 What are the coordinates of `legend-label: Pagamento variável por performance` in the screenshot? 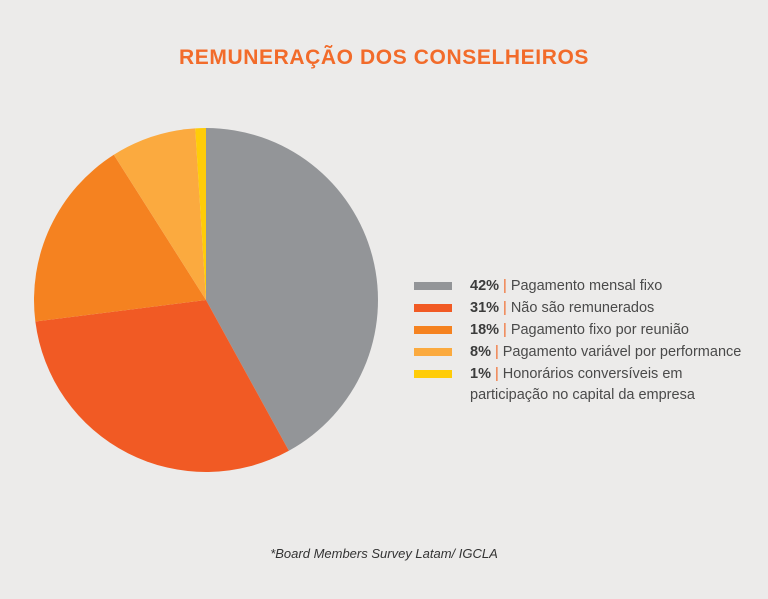 It's located at (622, 352).